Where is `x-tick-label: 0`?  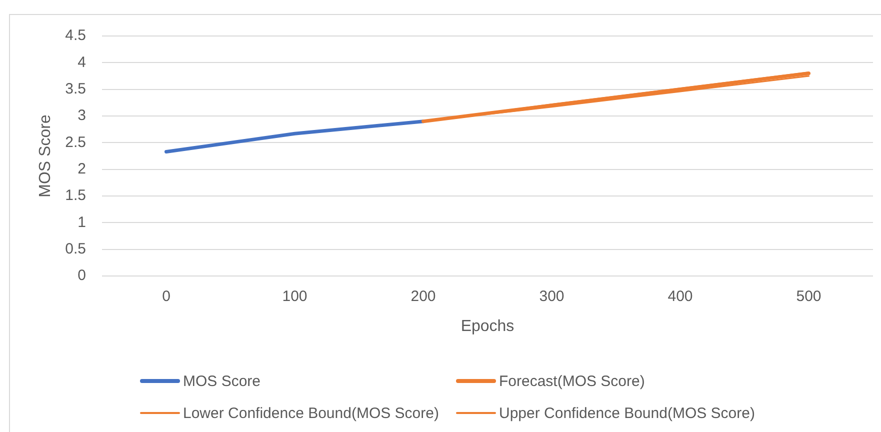
x-tick-label: 0 is located at coordinates (166, 297).